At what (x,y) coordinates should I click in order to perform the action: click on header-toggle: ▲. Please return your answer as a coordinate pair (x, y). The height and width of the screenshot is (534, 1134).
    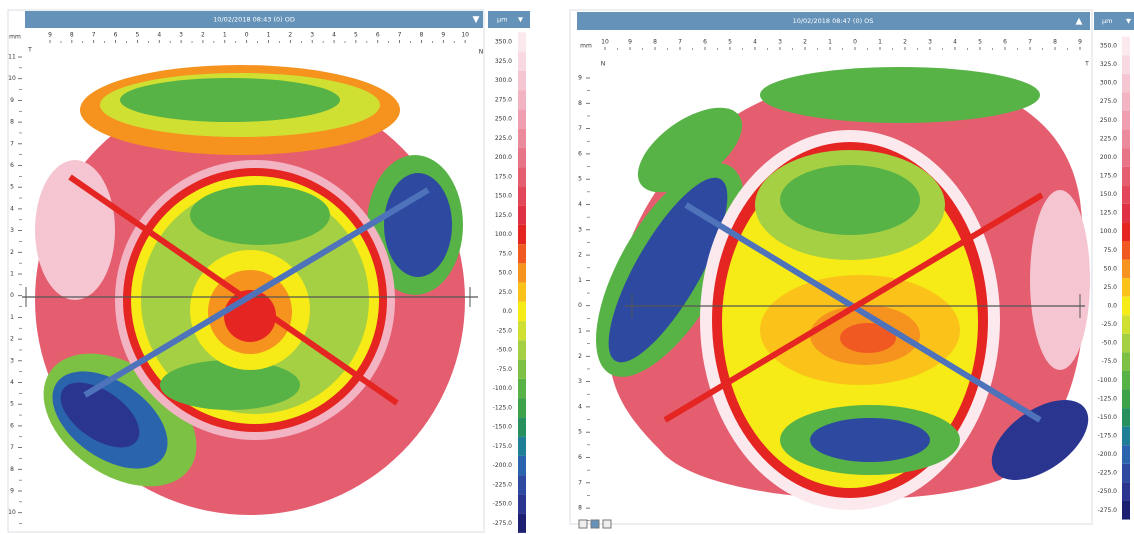
    Looking at the image, I should click on (1079, 22).